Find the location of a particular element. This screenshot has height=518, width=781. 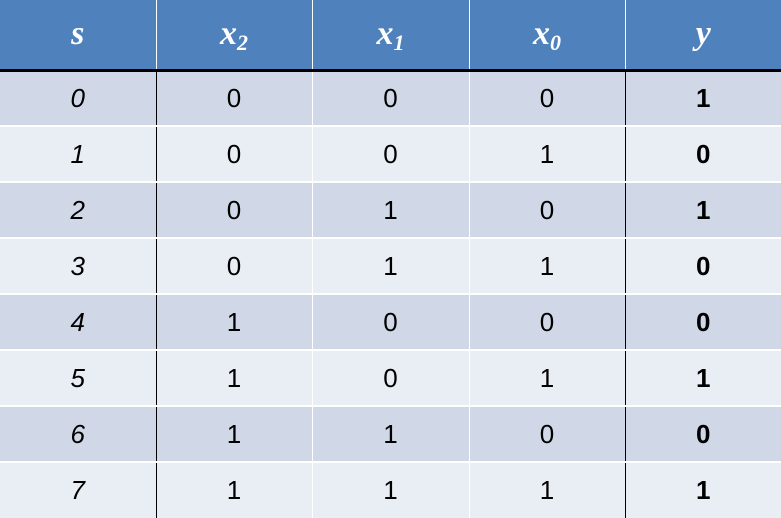

header-row: s x2 x1 x0 y is located at coordinates (390, 36).